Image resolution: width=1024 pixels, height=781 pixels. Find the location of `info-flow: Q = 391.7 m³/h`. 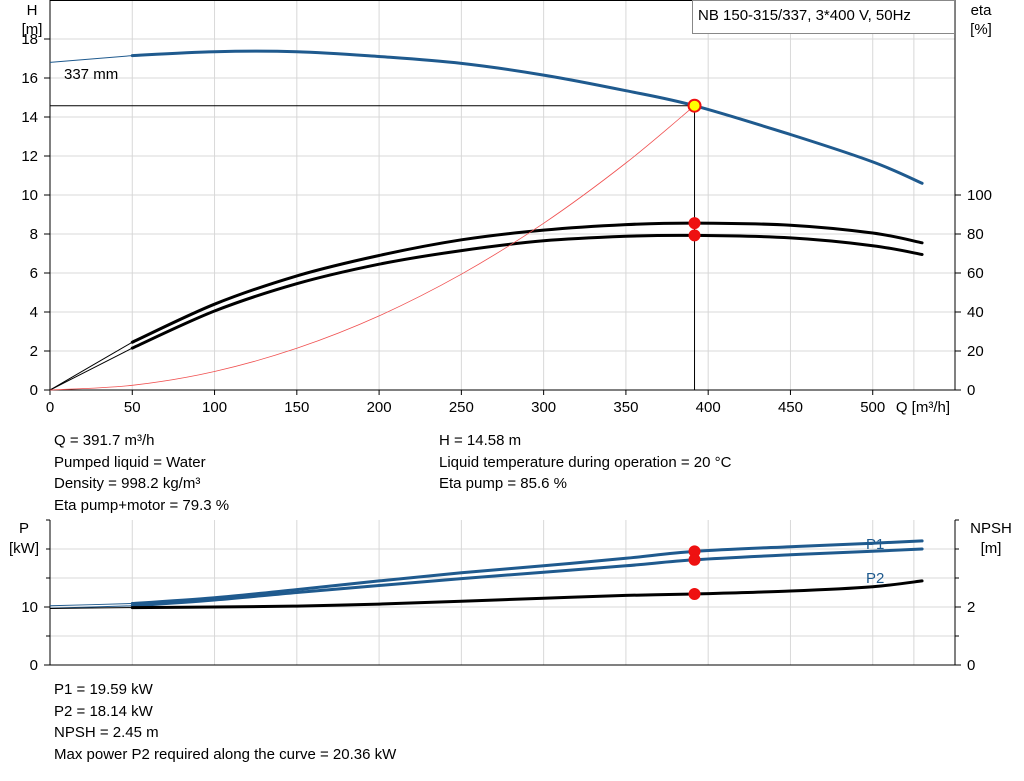

info-flow: Q = 391.7 m³/h is located at coordinates (104, 440).